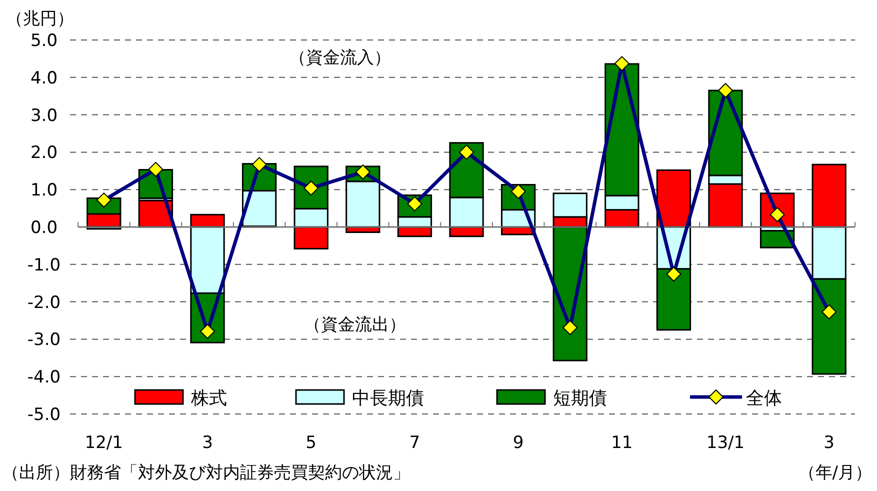  Describe the element at coordinates (835, 473) in the screenshot. I see `x-axis-title: （年/月）` at that location.